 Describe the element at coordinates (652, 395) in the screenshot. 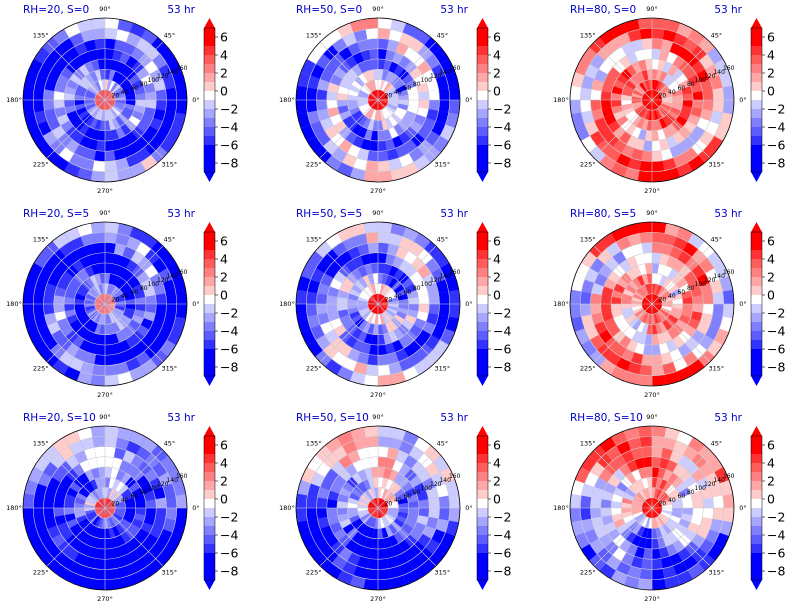

I see `angle-tick-label: 270°` at that location.